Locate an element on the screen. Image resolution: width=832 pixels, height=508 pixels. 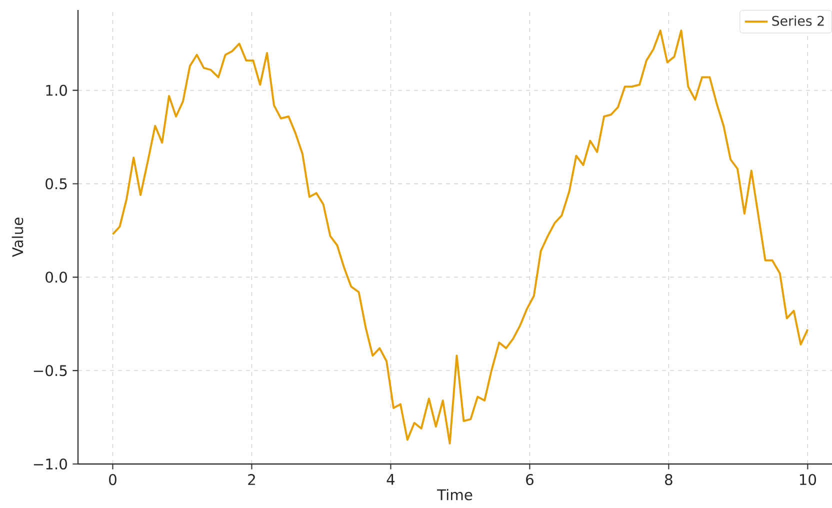
y-tick-label: 0.5 is located at coordinates (56, 184).